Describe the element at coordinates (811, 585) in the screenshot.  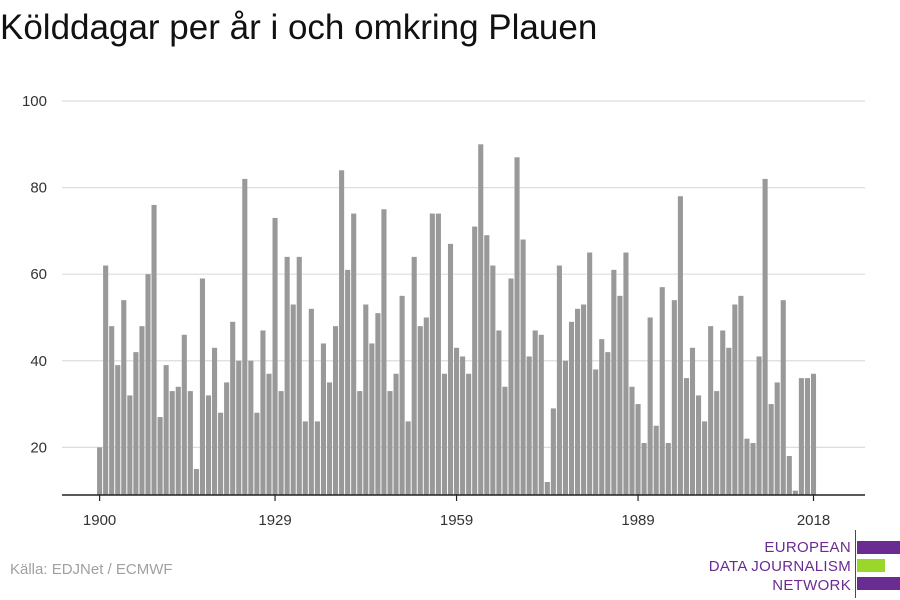
I see `logo-line-network: NETWORK` at that location.